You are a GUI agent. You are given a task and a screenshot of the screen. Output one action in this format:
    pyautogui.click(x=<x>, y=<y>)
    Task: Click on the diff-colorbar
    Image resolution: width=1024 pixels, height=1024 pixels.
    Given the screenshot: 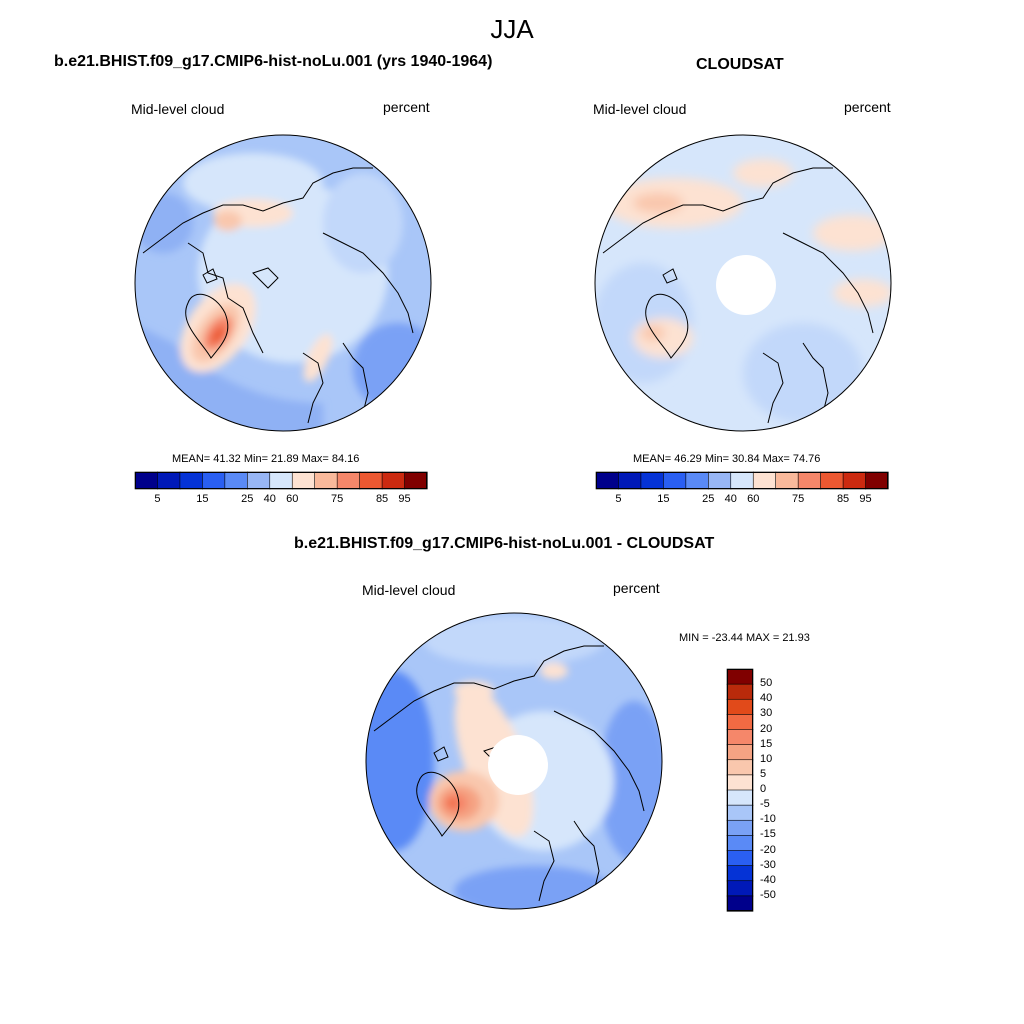 What is the action you would take?
    pyautogui.click(x=740, y=790)
    